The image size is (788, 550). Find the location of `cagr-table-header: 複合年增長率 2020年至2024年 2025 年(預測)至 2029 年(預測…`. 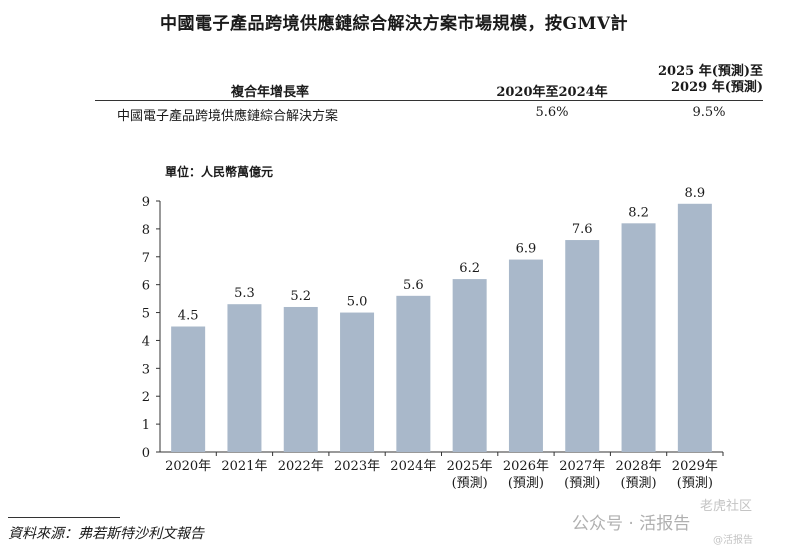

cagr-table-header: 複合年增長率 2020年至2024年 2025 年(預測)至 2029 年(預測… is located at coordinates (429, 81).